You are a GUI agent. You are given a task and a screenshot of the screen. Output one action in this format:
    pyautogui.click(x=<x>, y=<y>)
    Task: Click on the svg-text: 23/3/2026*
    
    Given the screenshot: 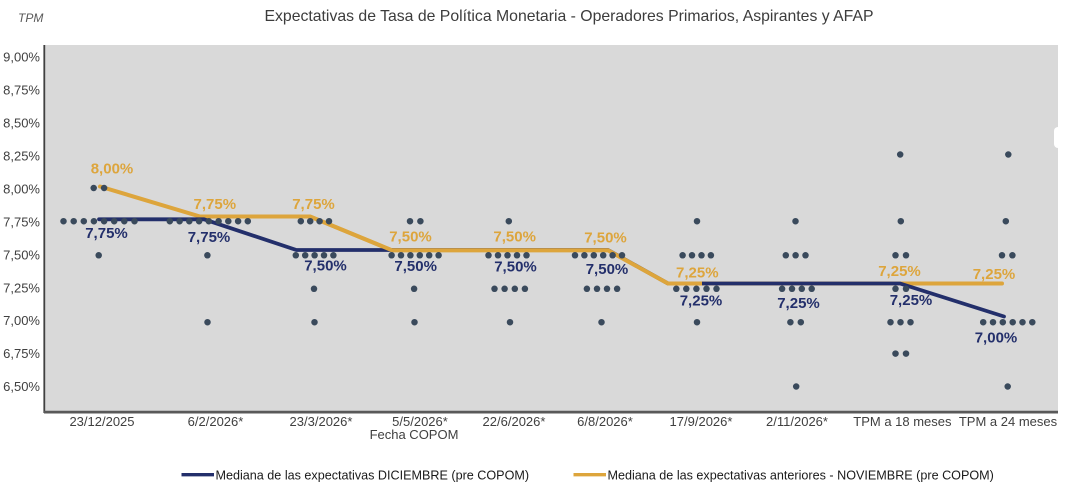 What is the action you would take?
    pyautogui.click(x=321, y=421)
    